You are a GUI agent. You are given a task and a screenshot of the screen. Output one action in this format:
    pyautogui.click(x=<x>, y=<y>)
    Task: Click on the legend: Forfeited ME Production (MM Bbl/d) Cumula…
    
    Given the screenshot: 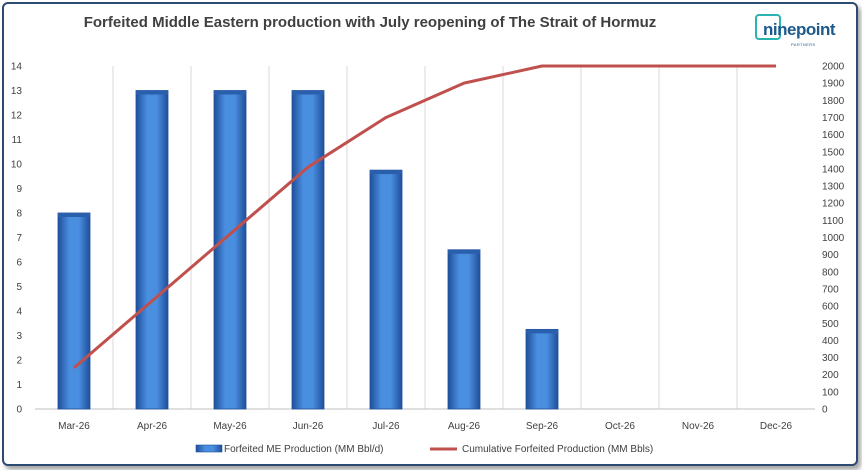 What is the action you would take?
    pyautogui.click(x=424, y=449)
    